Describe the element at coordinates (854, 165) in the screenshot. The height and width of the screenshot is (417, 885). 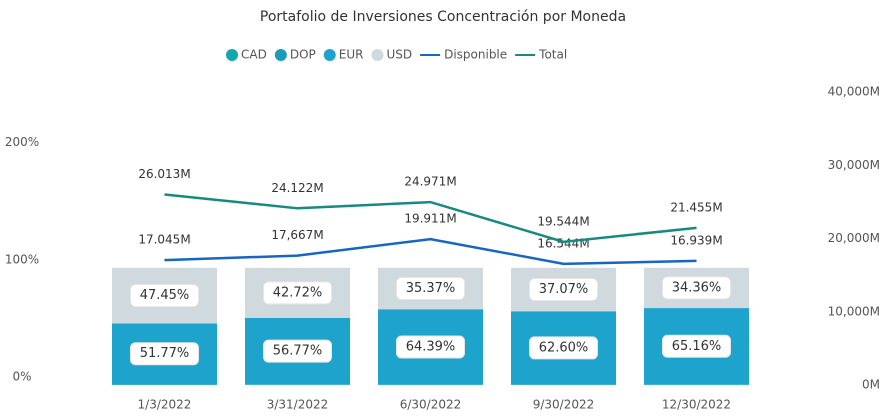
I see `y2-tick-label: 30,000M` at that location.